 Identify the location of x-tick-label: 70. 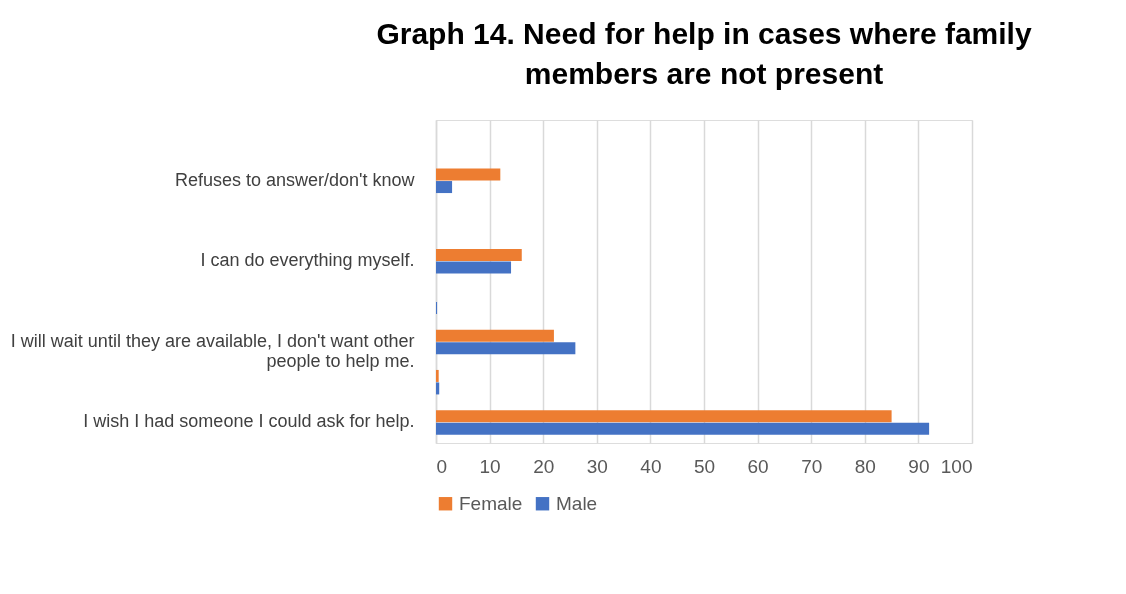
(812, 466).